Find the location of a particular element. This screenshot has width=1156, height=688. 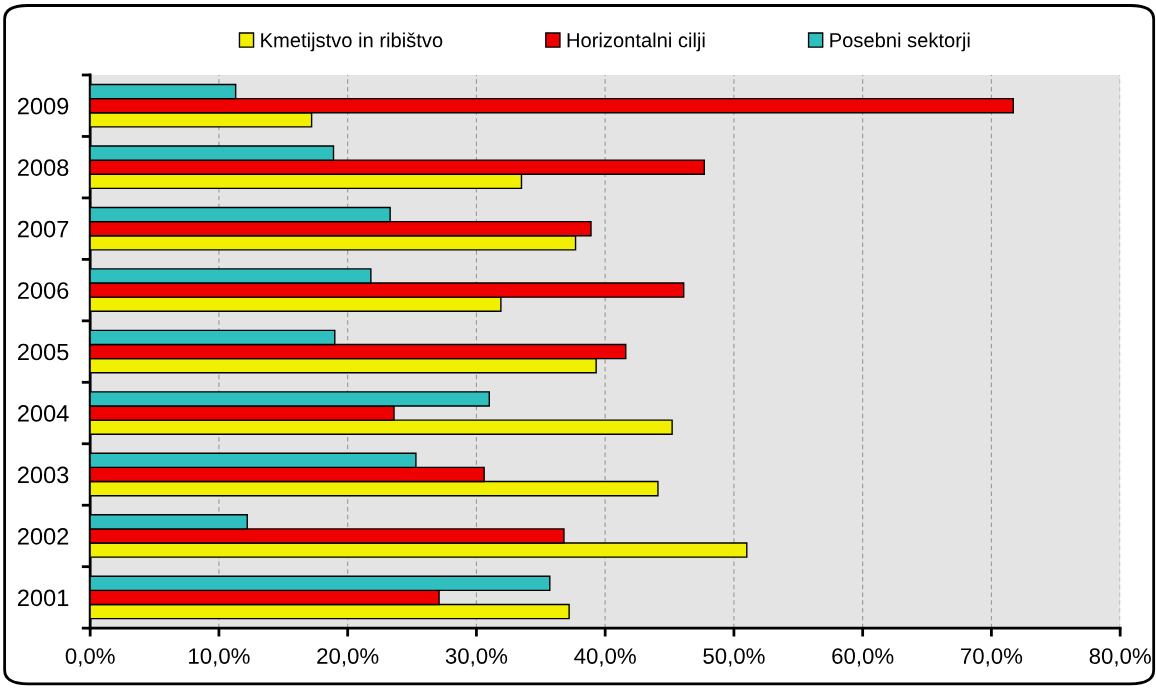

legend-label: Posebni sektorji is located at coordinates (900, 42).